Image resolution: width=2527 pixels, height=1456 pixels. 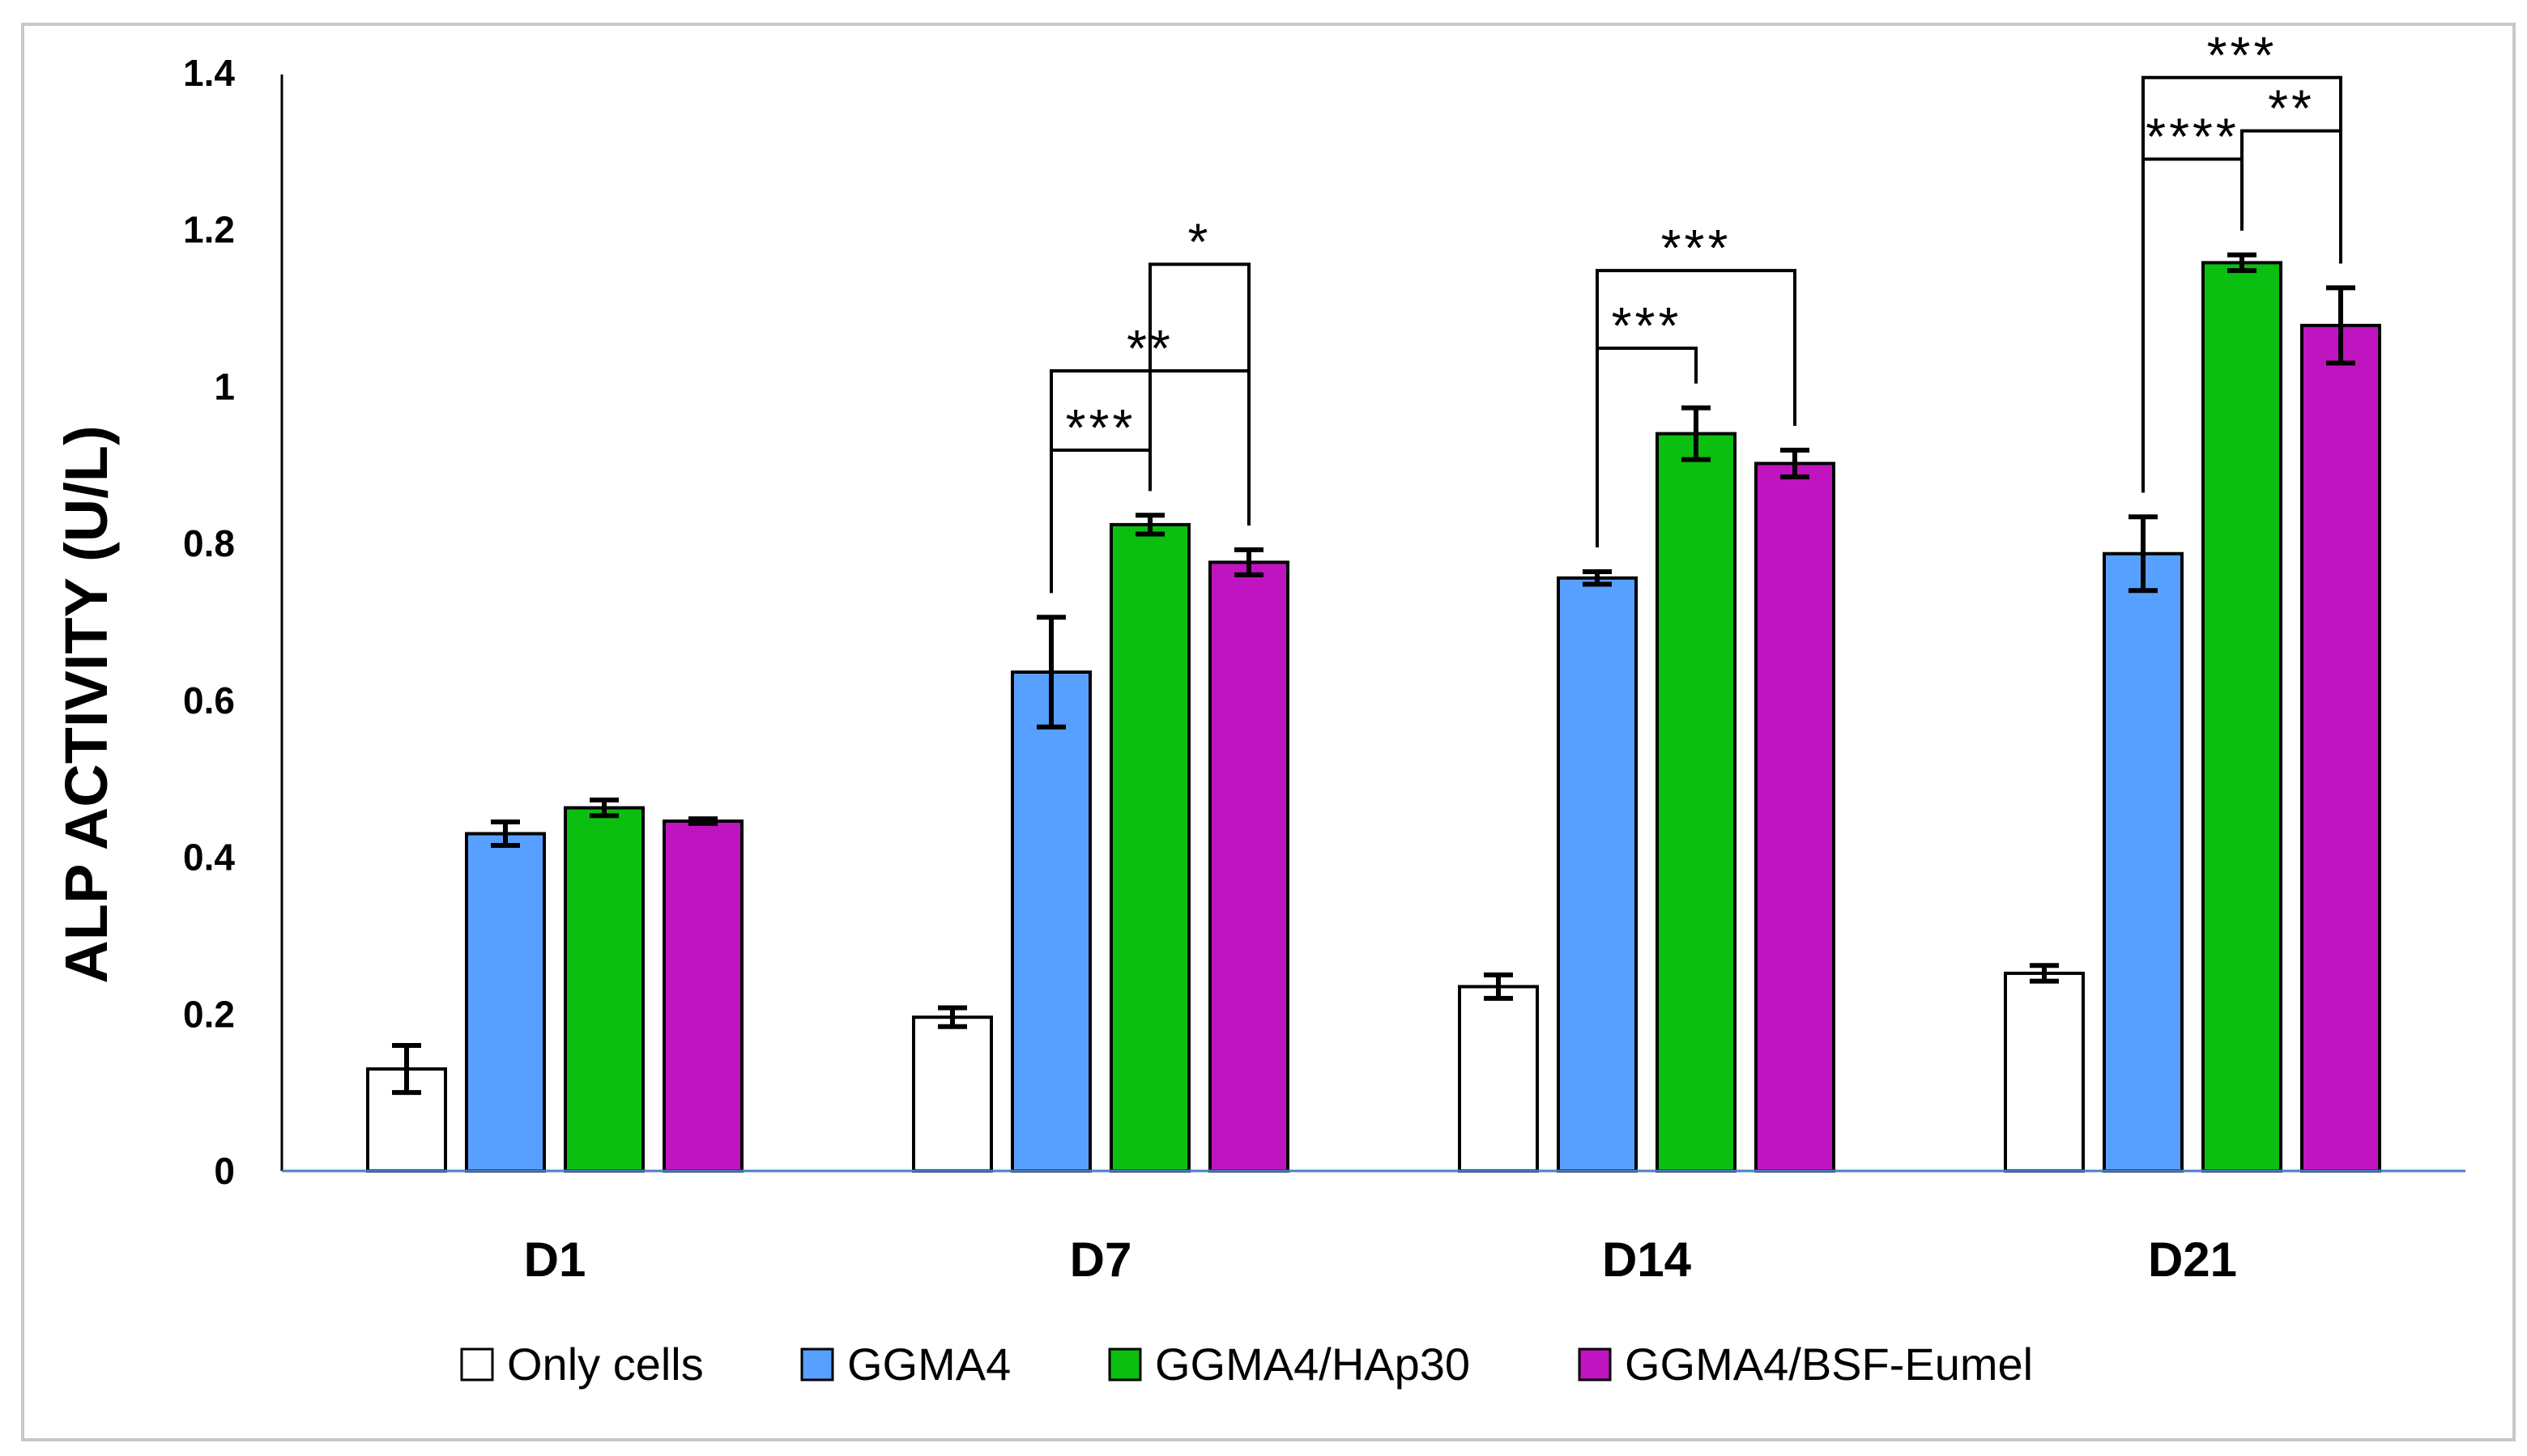 What do you see at coordinates (929, 1364) in the screenshot?
I see `legend-label: GGMA4` at bounding box center [929, 1364].